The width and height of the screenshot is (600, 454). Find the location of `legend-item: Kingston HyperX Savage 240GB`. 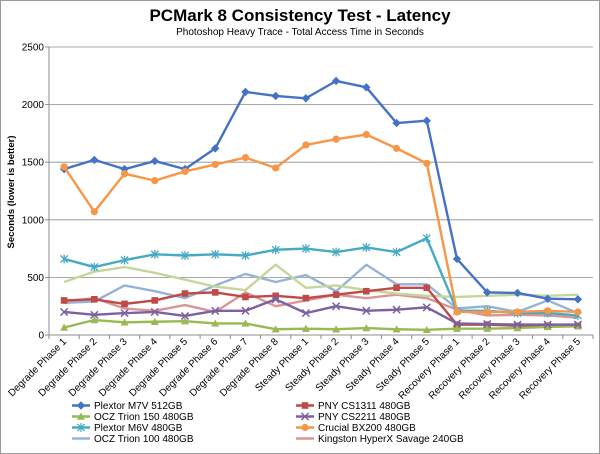

legend-item: Kingston HyperX Savage 240GB is located at coordinates (380, 439).